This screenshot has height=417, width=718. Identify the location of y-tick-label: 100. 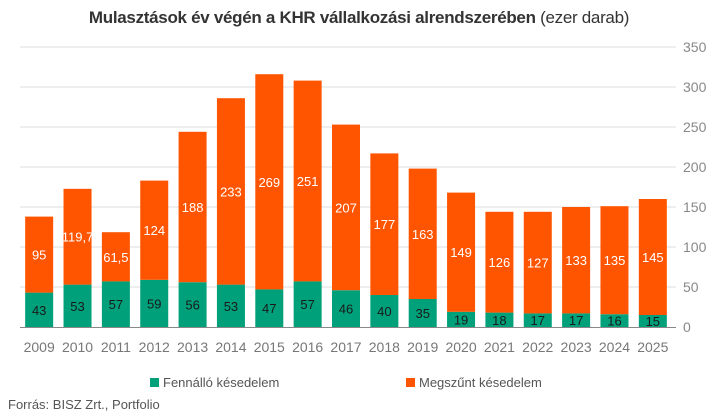
(695, 247).